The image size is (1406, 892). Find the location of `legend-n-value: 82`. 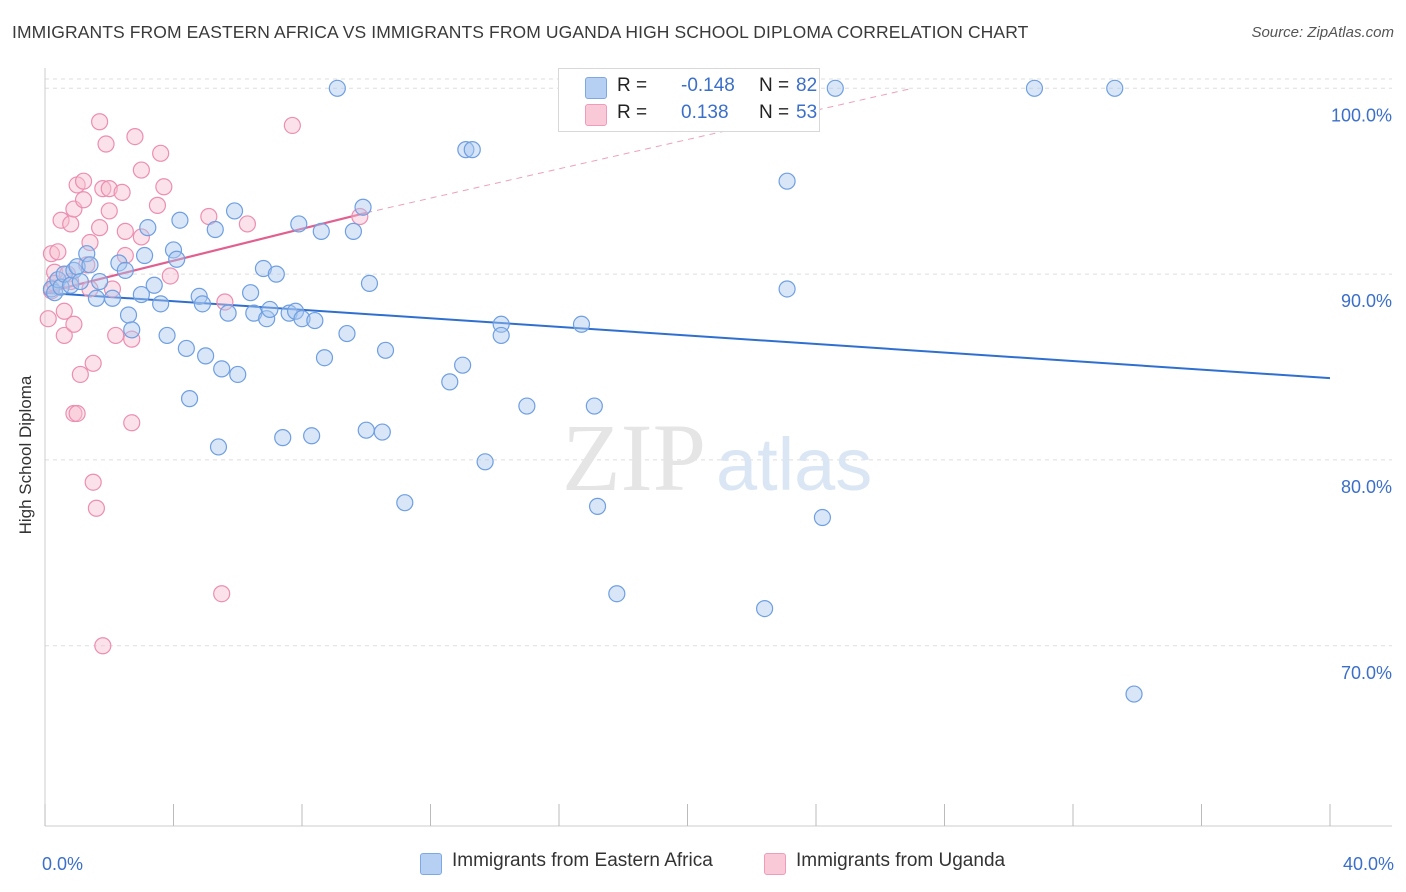

legend-n-value: 82 is located at coordinates (807, 85).